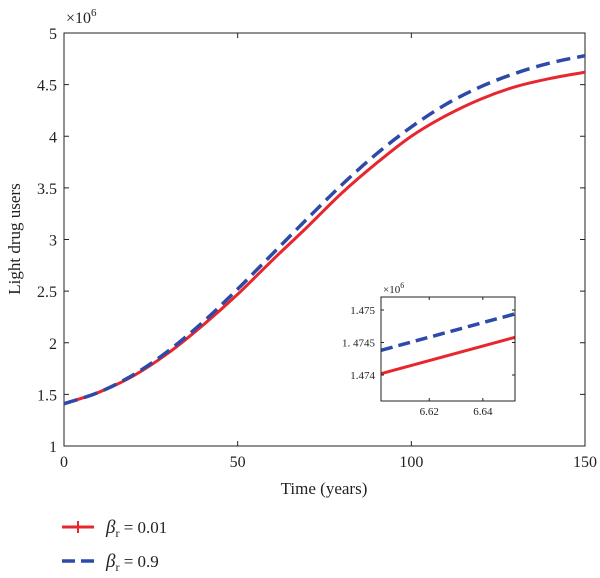  I want to click on plot1-y-tick-label-1: 1. 4745, so click(359, 344).